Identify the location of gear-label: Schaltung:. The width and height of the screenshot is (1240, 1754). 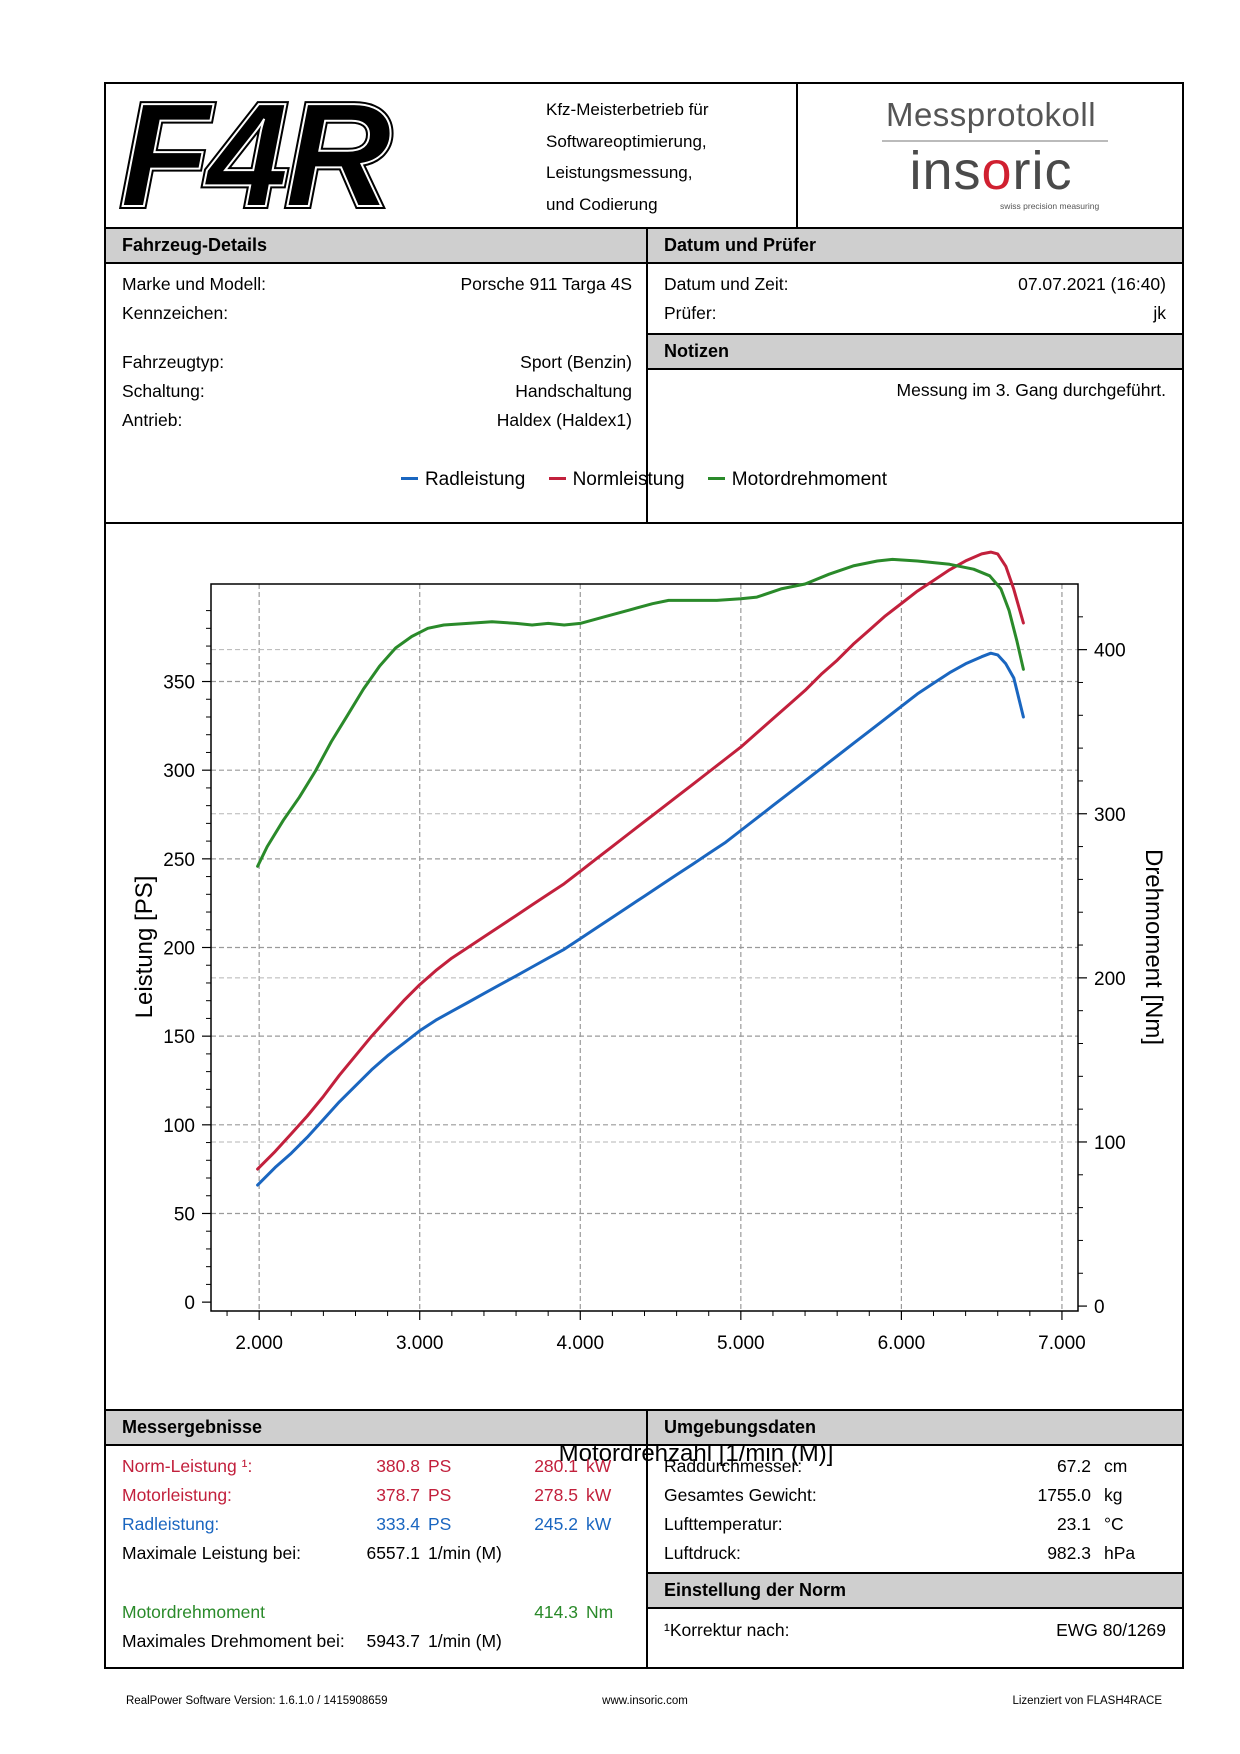
(163, 391).